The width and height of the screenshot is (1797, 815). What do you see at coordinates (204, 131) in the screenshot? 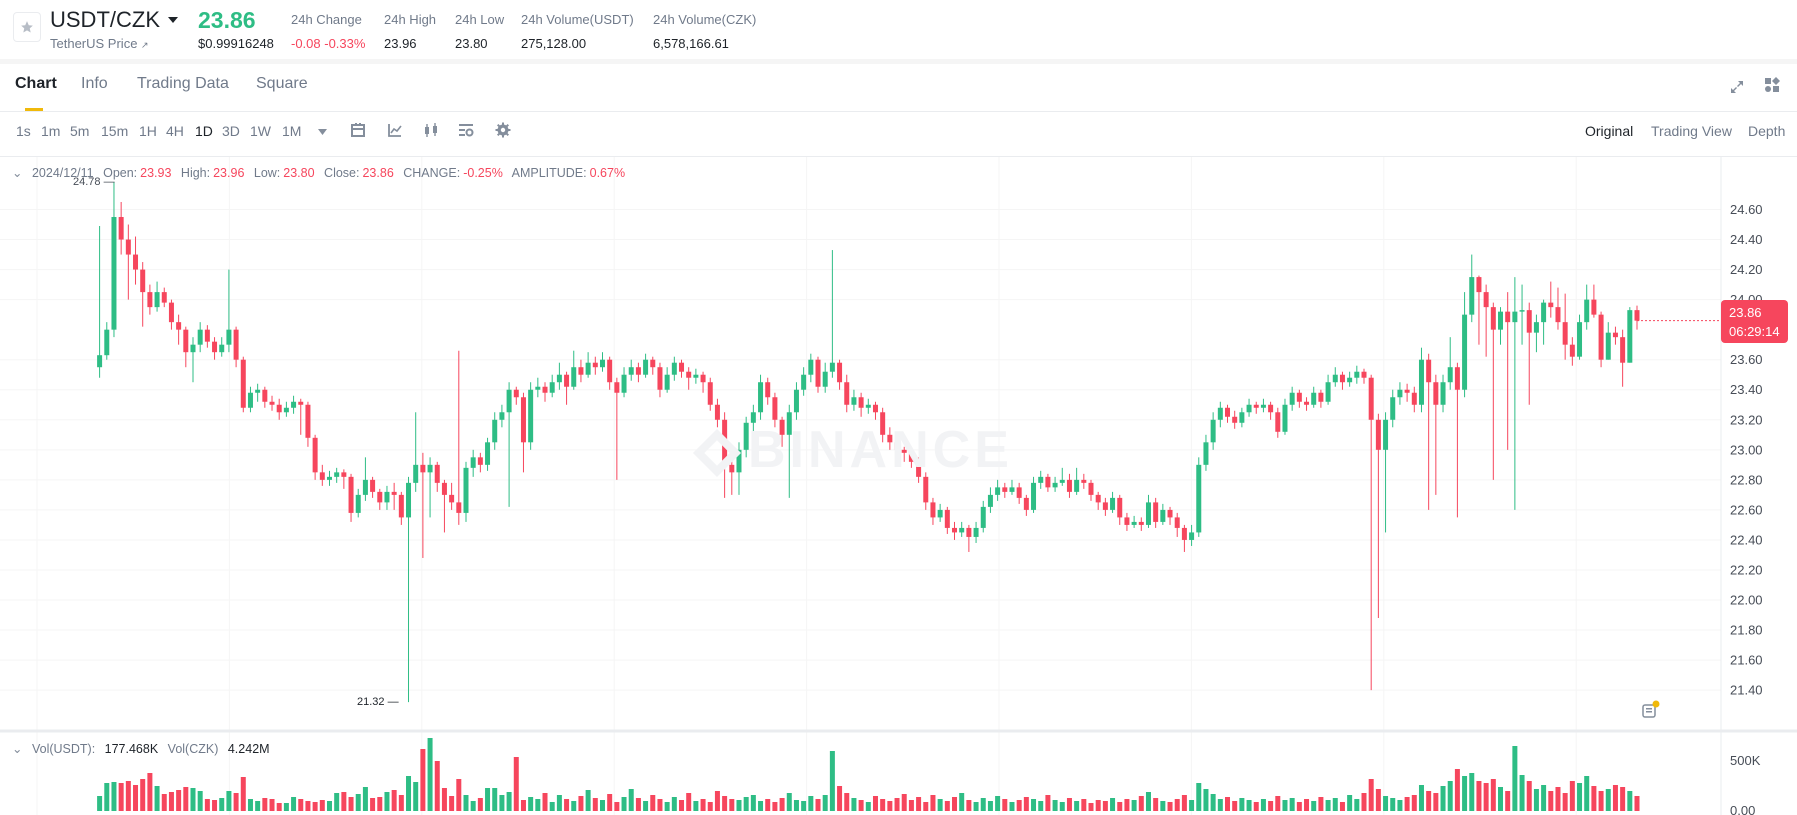
I see `interval-1d: 1D` at bounding box center [204, 131].